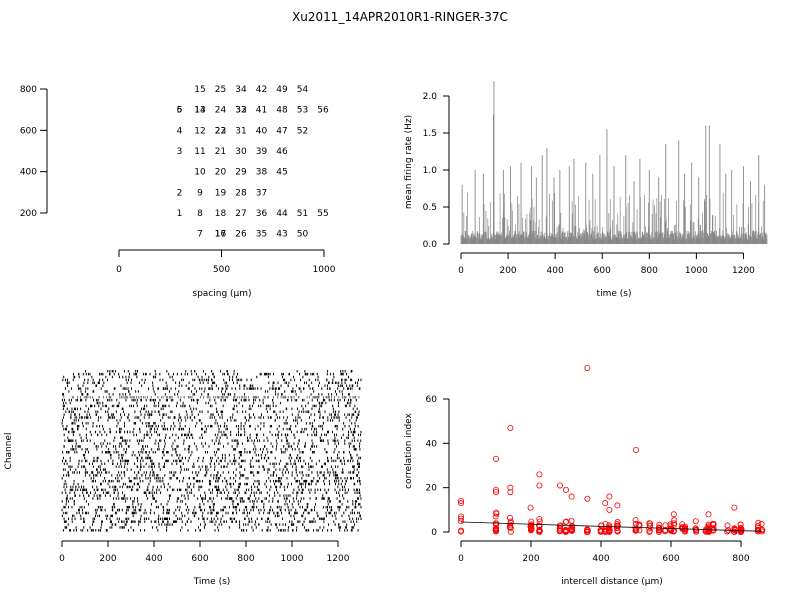 The image size is (800, 600). I want to click on electrode-label: 33, so click(240, 111).